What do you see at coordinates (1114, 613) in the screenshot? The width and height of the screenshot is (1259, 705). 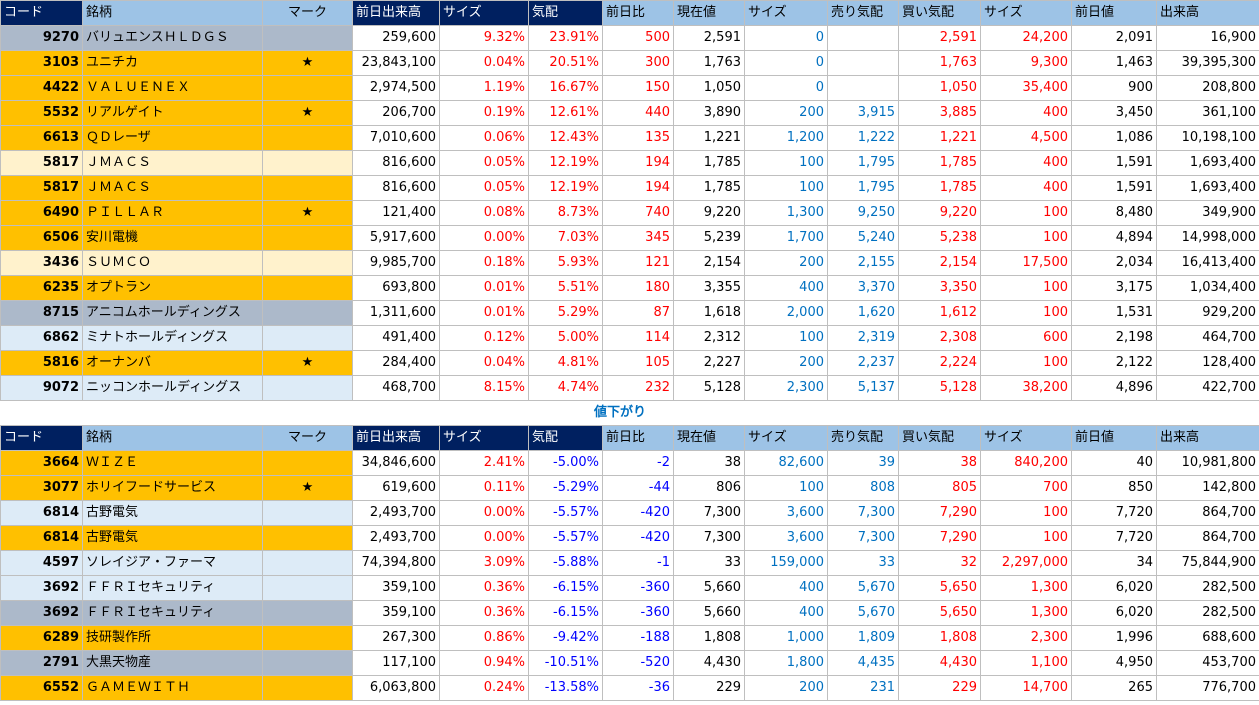 I see `cell-prev-price: 6,020` at bounding box center [1114, 613].